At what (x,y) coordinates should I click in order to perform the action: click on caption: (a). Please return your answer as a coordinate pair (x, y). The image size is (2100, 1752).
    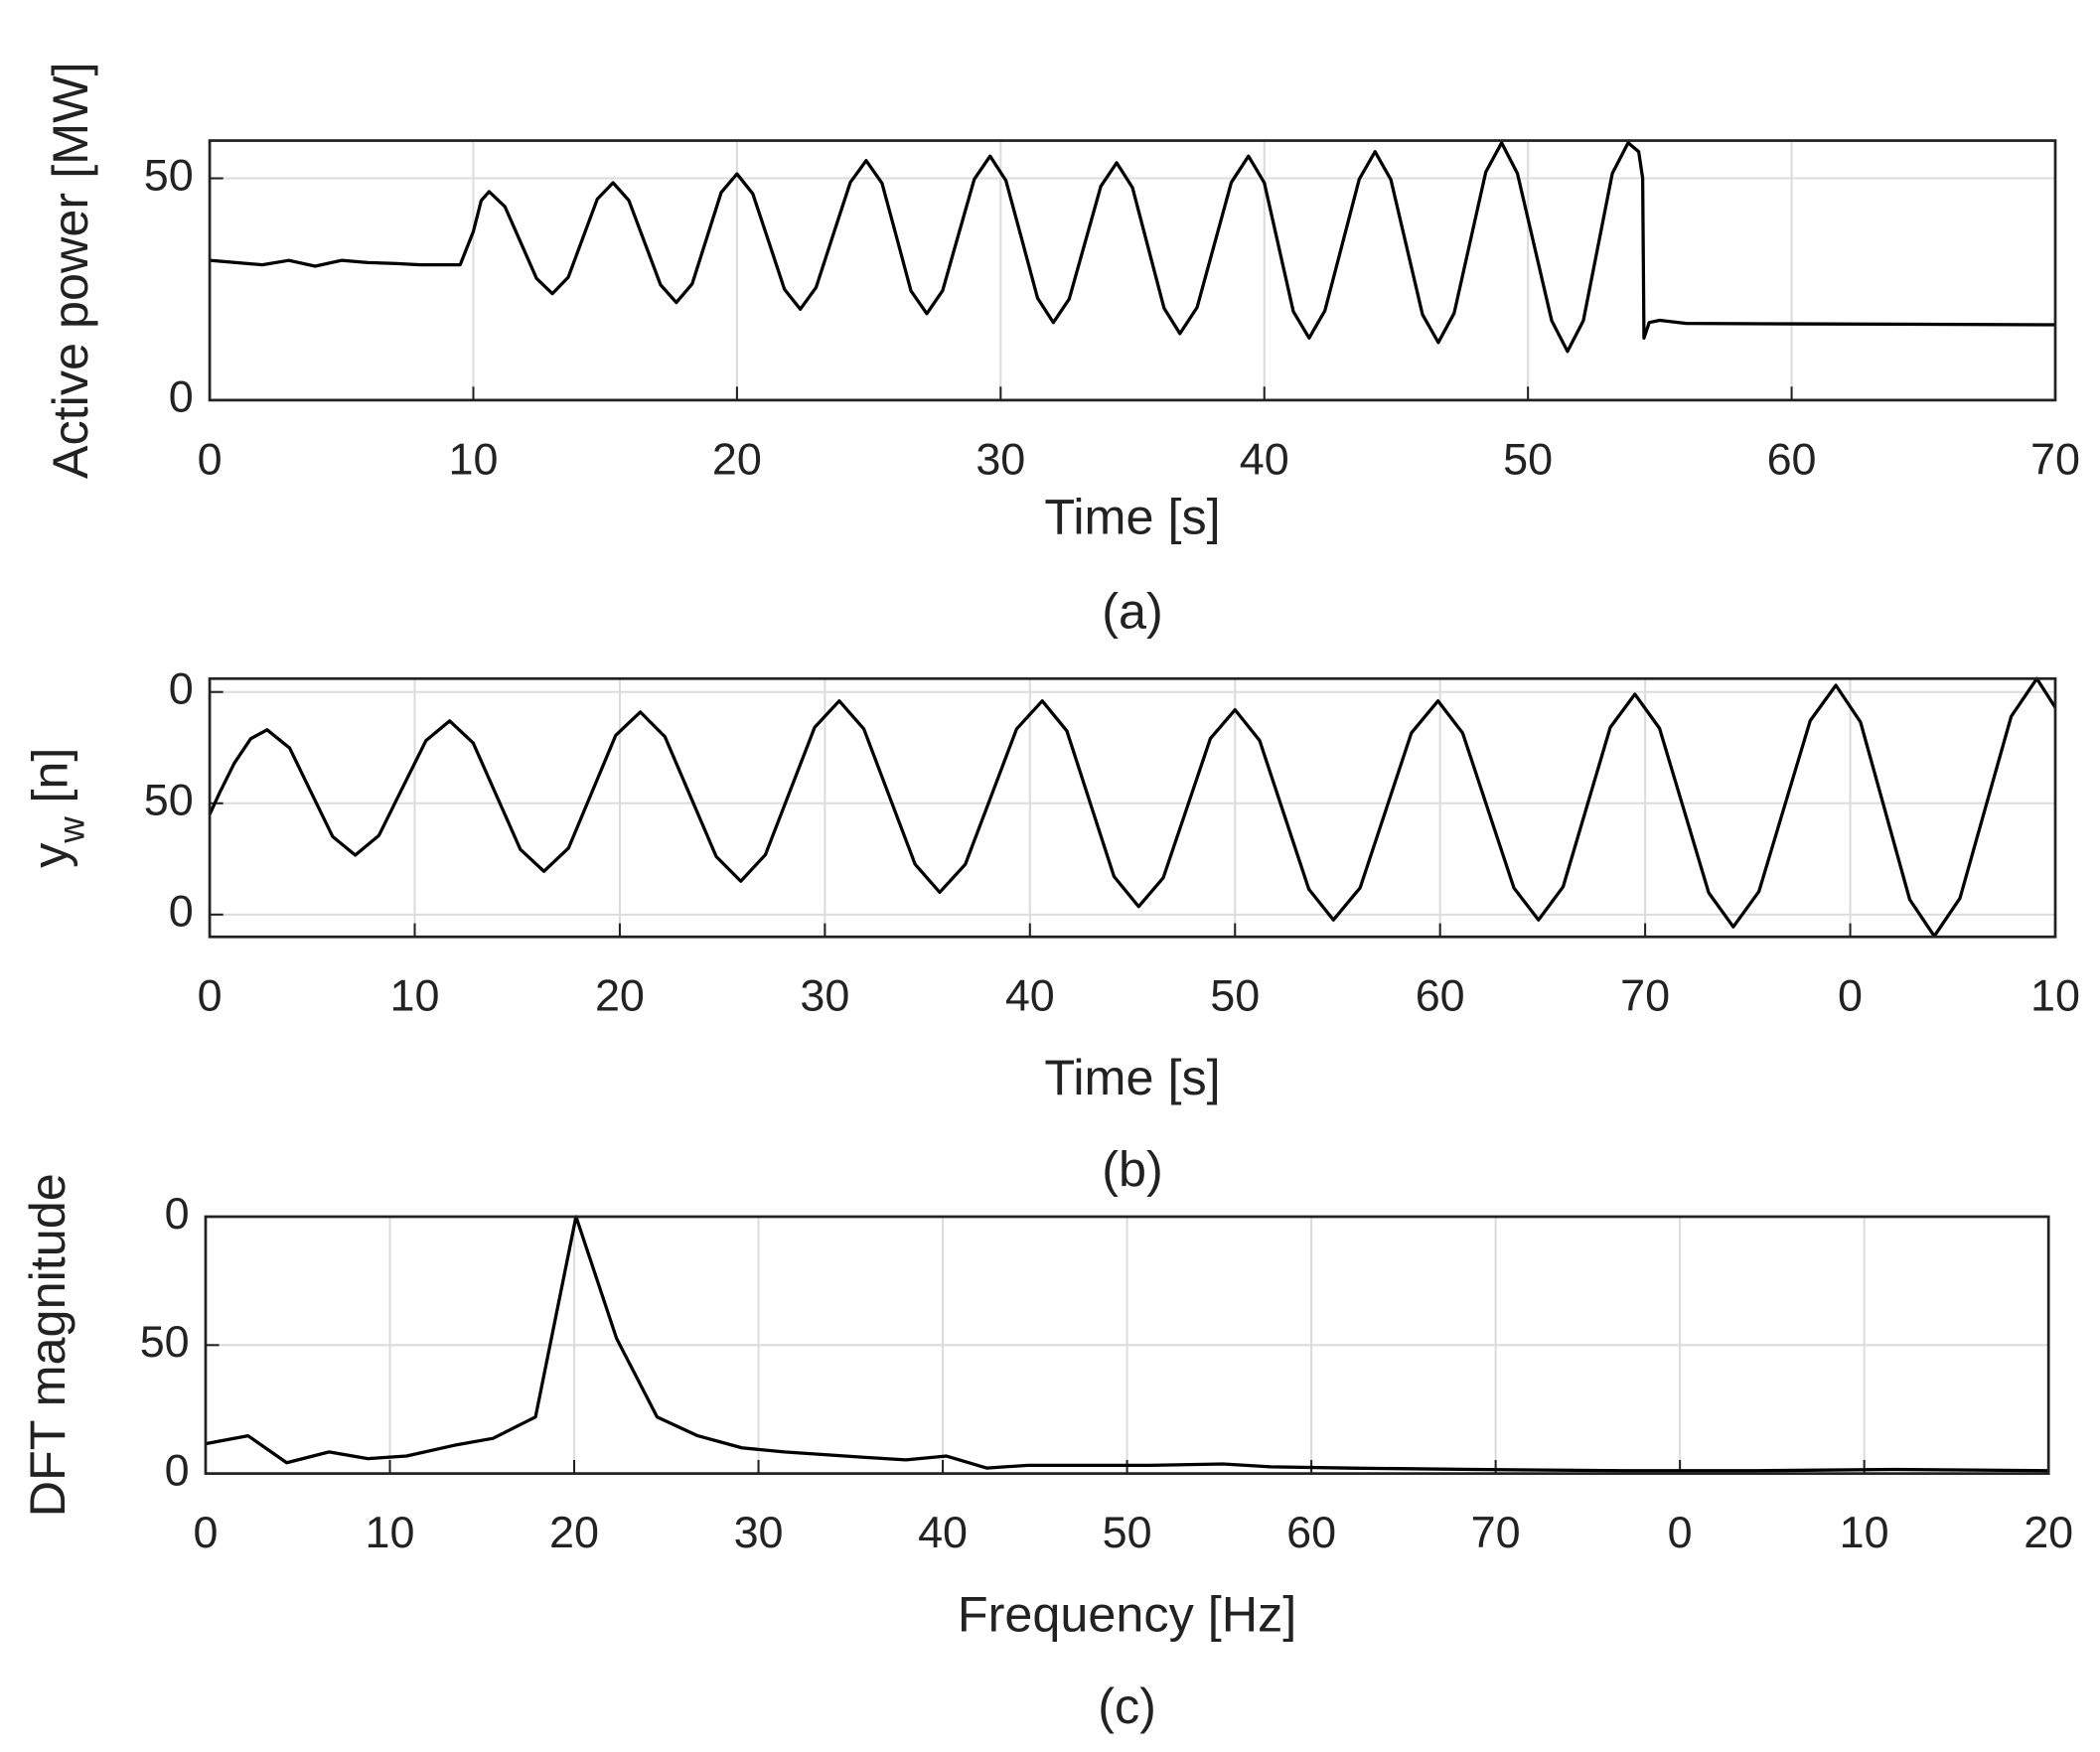
    Looking at the image, I should click on (1132, 611).